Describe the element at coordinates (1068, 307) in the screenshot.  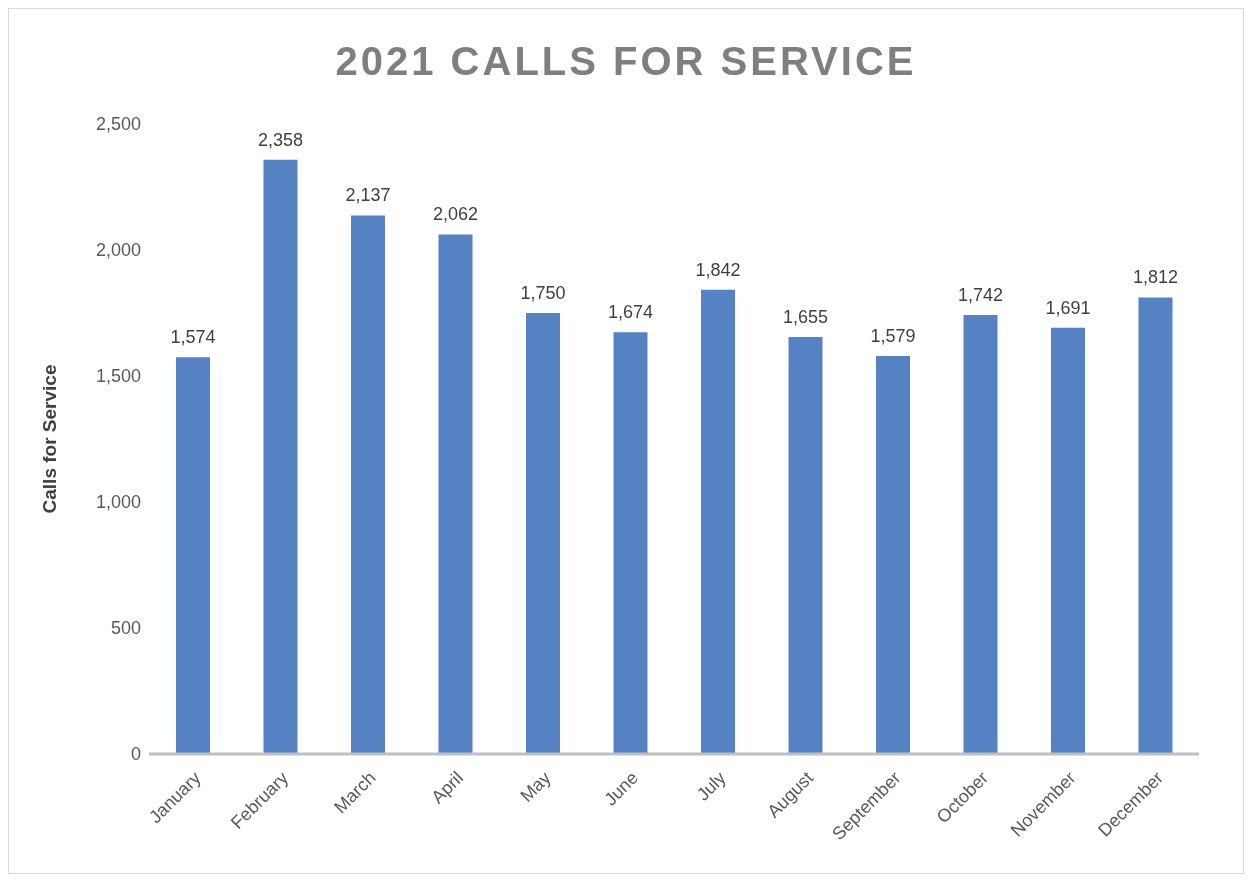
I see `data-label: 1,691` at that location.